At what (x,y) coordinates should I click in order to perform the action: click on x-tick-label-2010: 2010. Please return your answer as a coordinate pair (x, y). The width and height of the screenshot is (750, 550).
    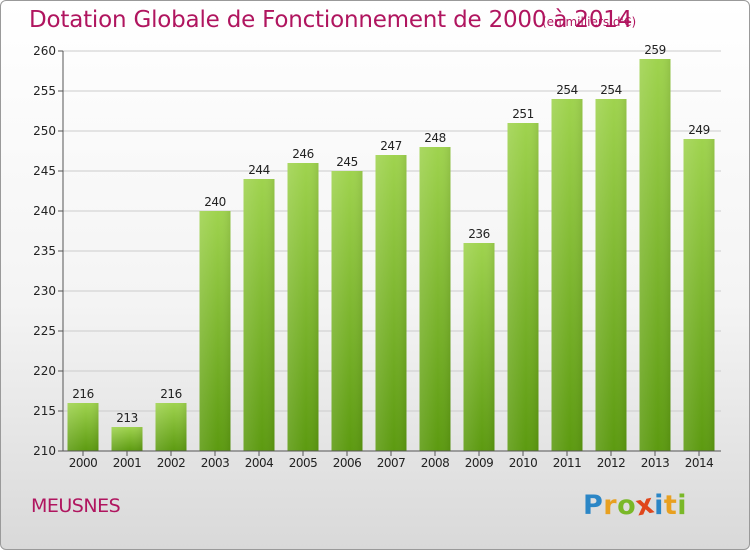
    Looking at the image, I should click on (523, 463).